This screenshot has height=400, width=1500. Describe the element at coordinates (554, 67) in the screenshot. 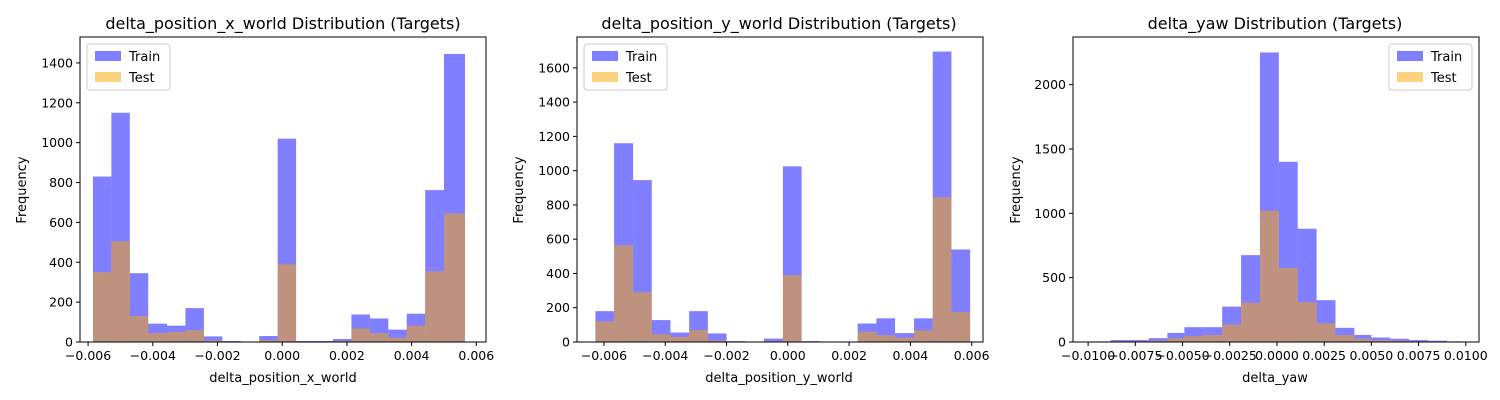

I see `y-tick-label: 1600` at that location.